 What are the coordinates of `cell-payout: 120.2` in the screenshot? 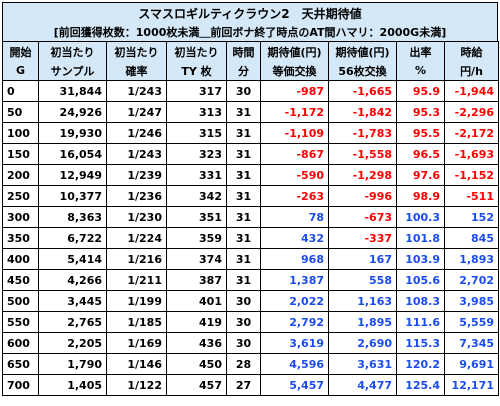 It's located at (420, 364).